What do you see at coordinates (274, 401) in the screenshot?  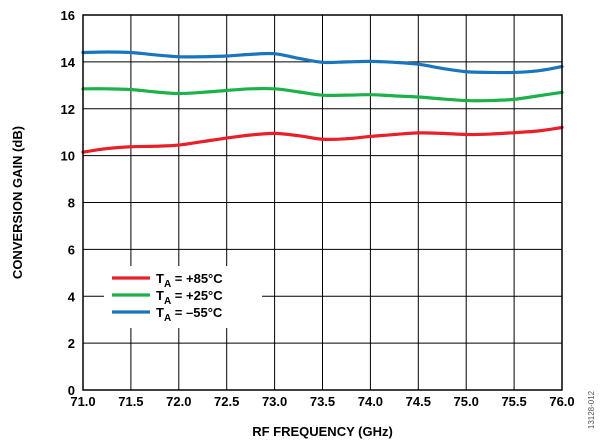 I see `x-tick-label: 73.0` at bounding box center [274, 401].